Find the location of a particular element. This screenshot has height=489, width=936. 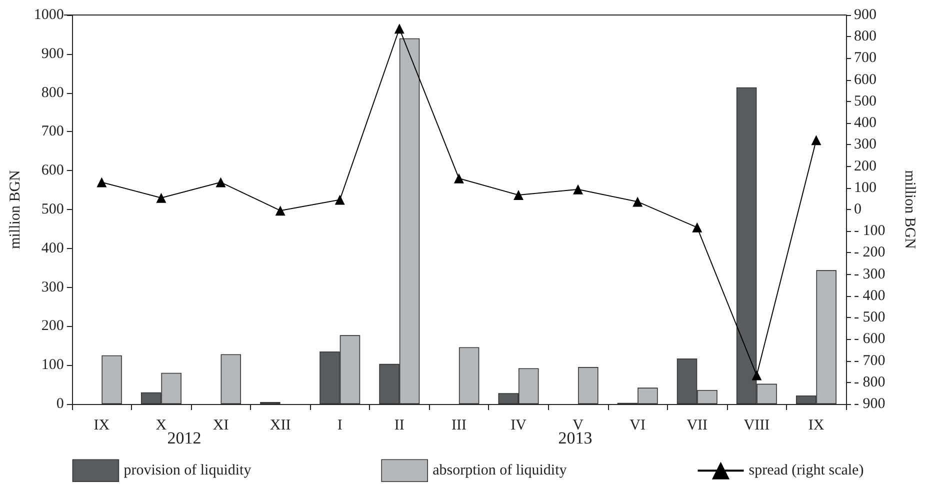

y-tick-label: 900 is located at coordinates (52, 54).